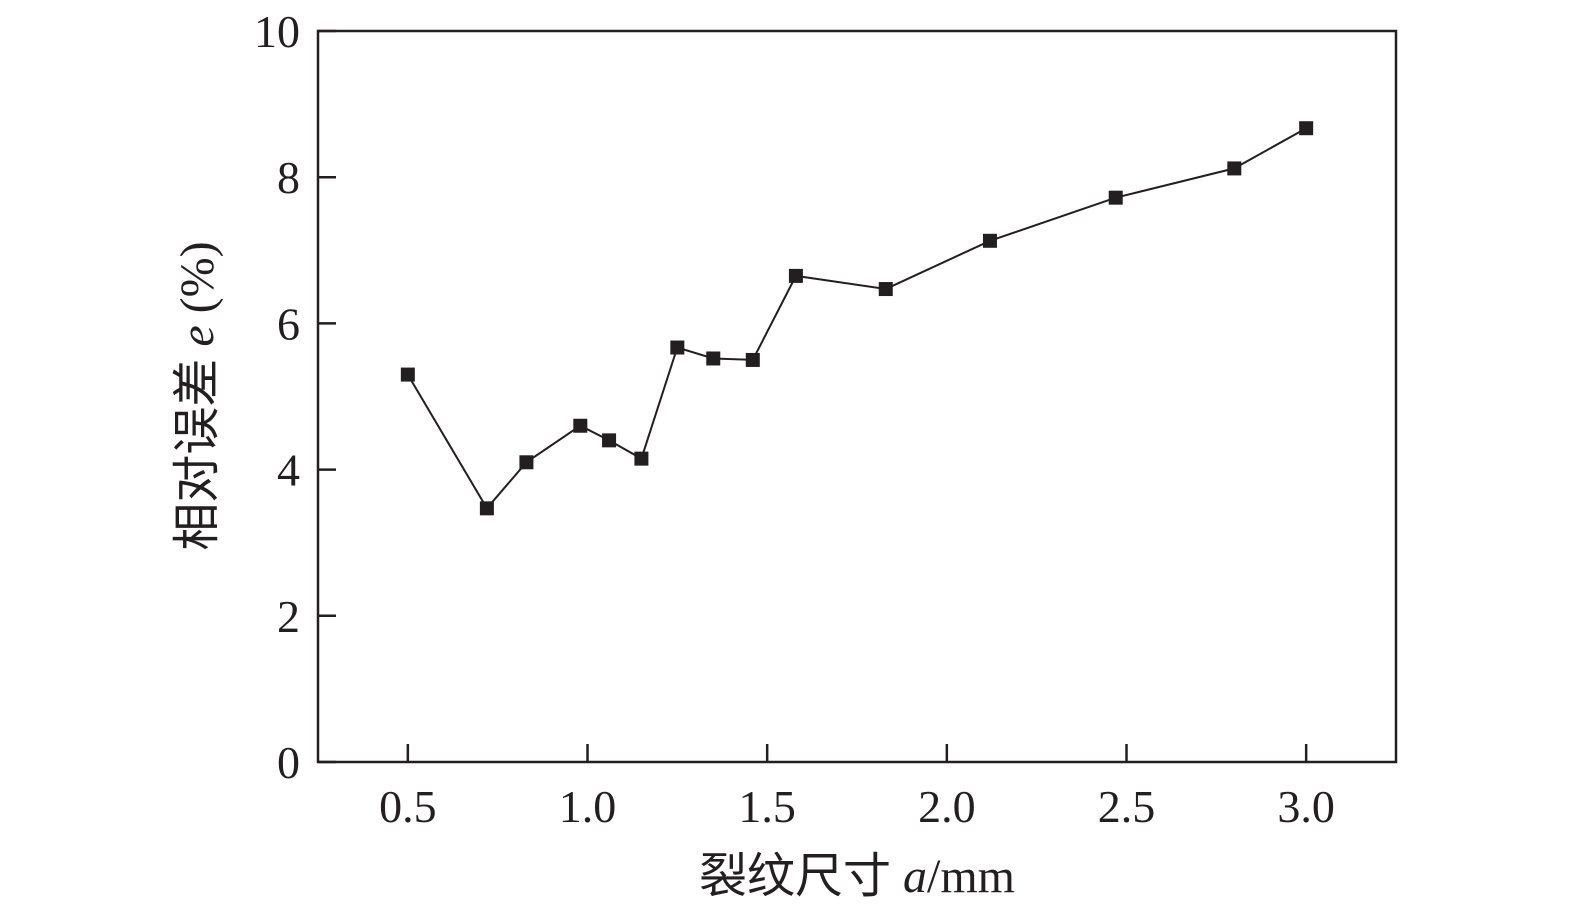 This screenshot has height=913, width=1575. I want to click on y-tick-label: 0, so click(288, 762).